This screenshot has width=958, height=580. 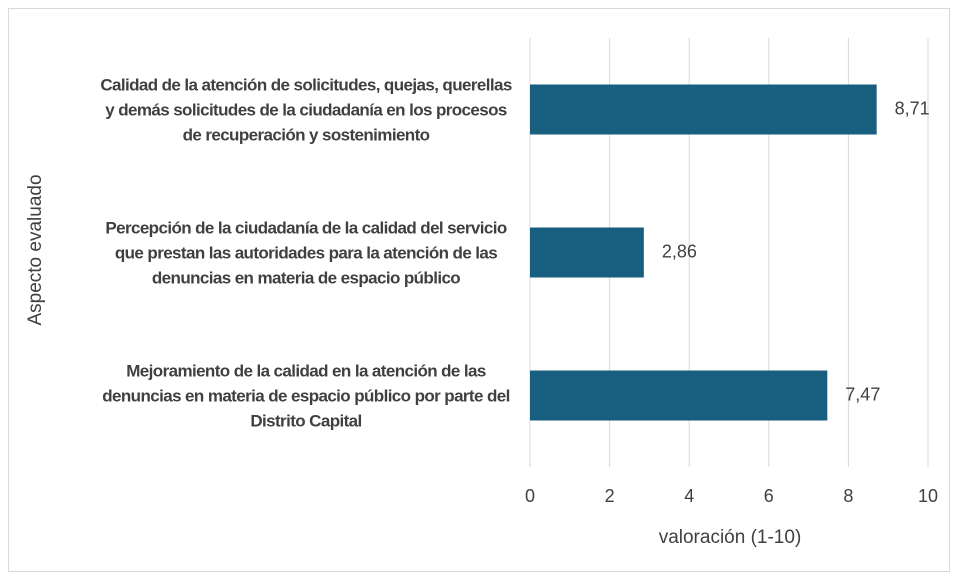 I want to click on x-tick-label: 2, so click(x=610, y=496).